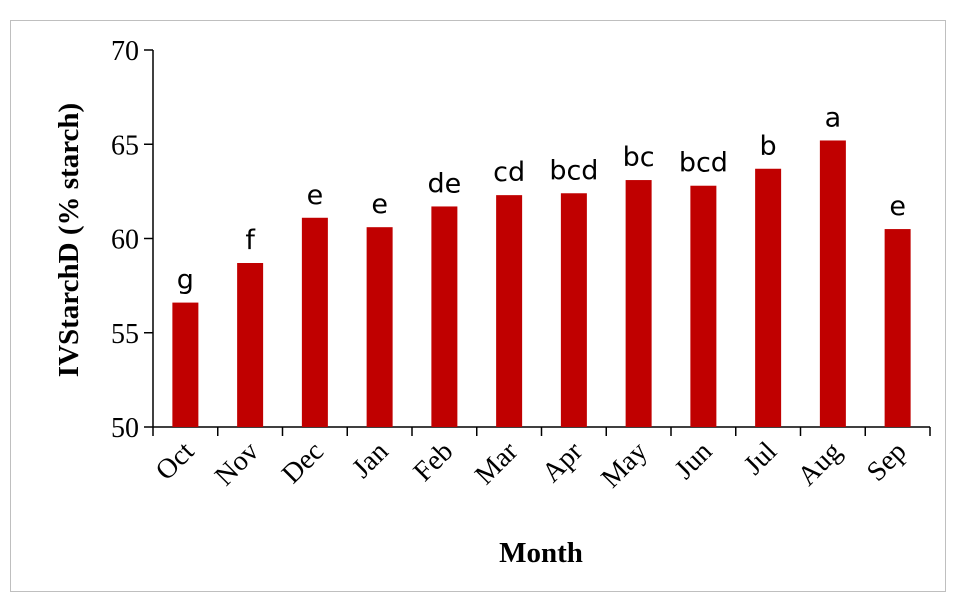 Image resolution: width=964 pixels, height=610 pixels. What do you see at coordinates (444, 316) in the screenshot?
I see `bar-feb` at bounding box center [444, 316].